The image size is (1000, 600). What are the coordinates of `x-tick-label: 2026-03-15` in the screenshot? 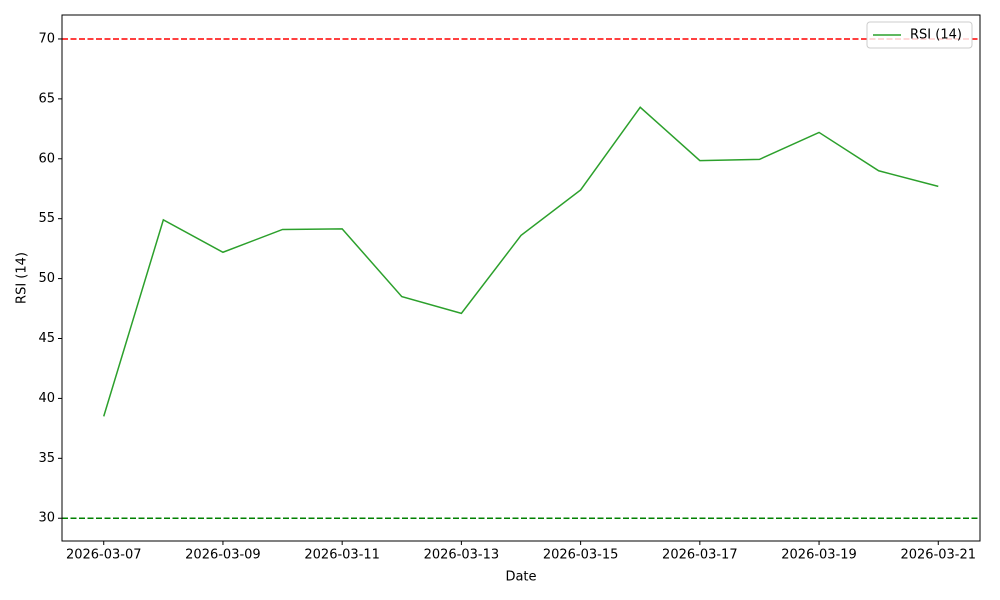 It's located at (581, 555).